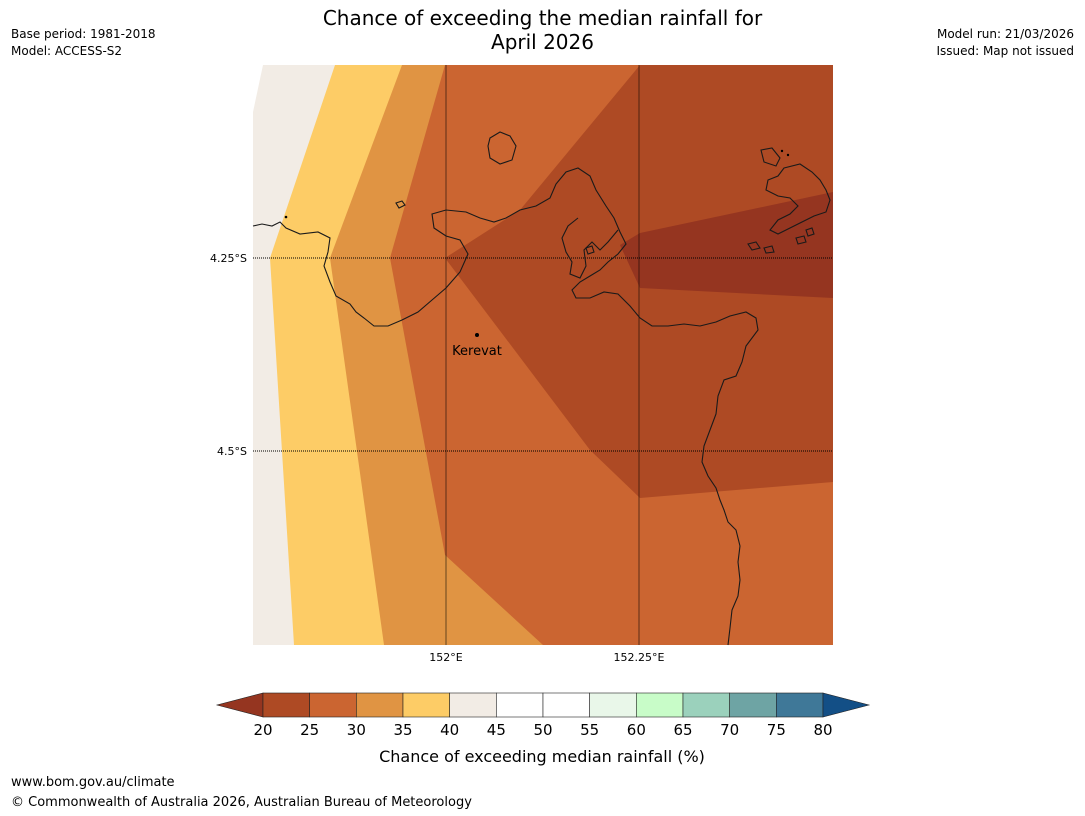  I want to click on colorbar-tick-label: 45, so click(496, 730).